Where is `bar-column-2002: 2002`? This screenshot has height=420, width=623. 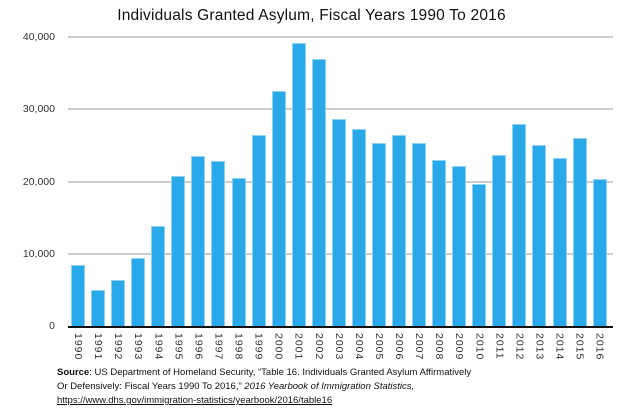
bar-column-2002: 2002 is located at coordinates (318, 198).